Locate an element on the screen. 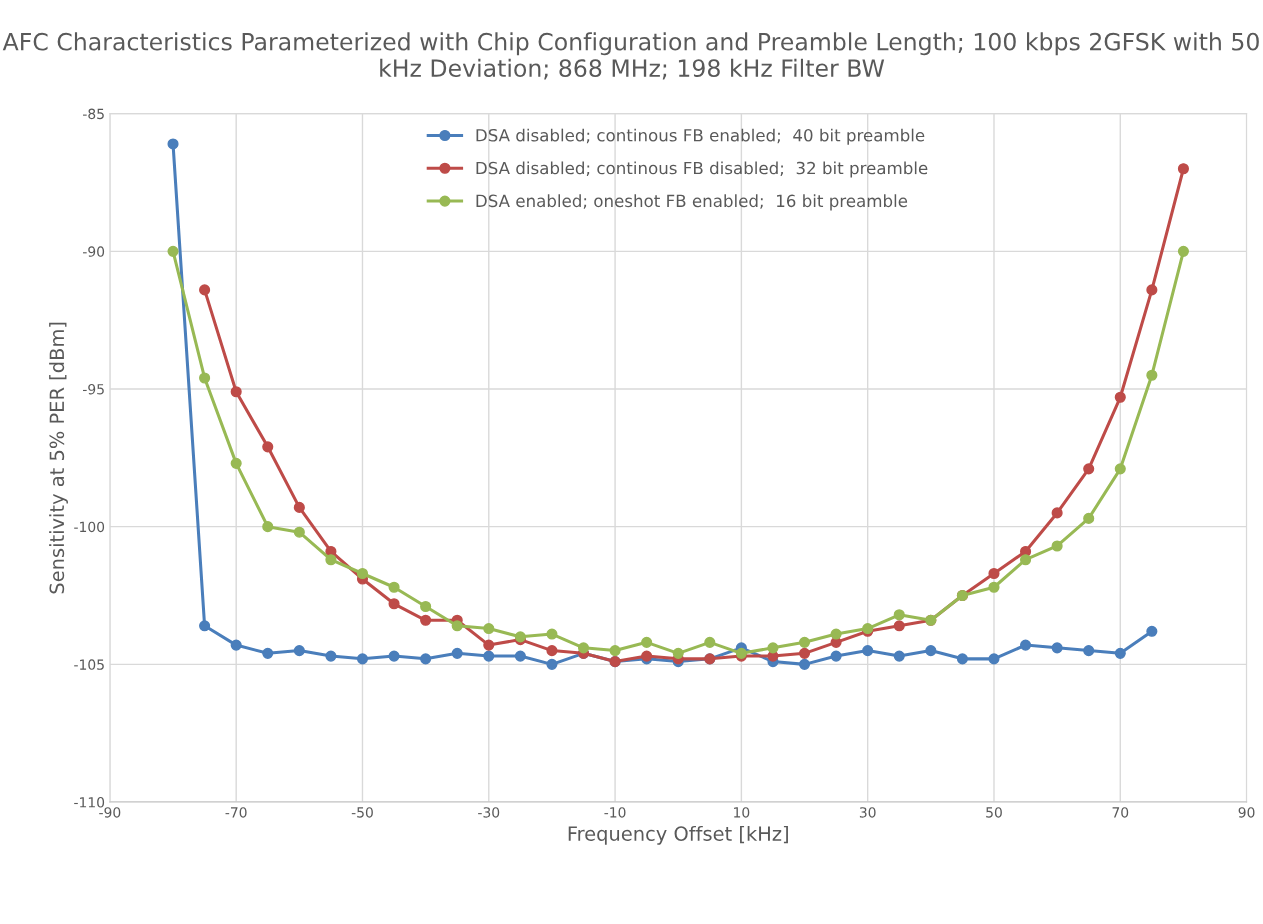  y-tick-label: -90 is located at coordinates (94, 251).